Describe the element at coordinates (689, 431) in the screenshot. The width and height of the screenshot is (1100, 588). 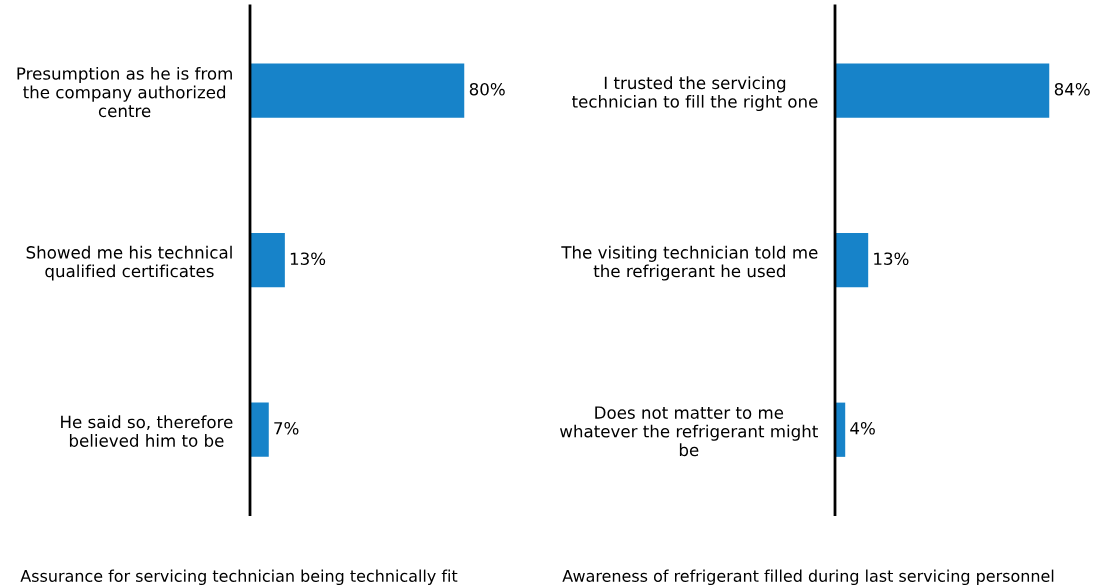
I see `y-tick-label: Does not matter to me whatever the refrigerant might be` at that location.